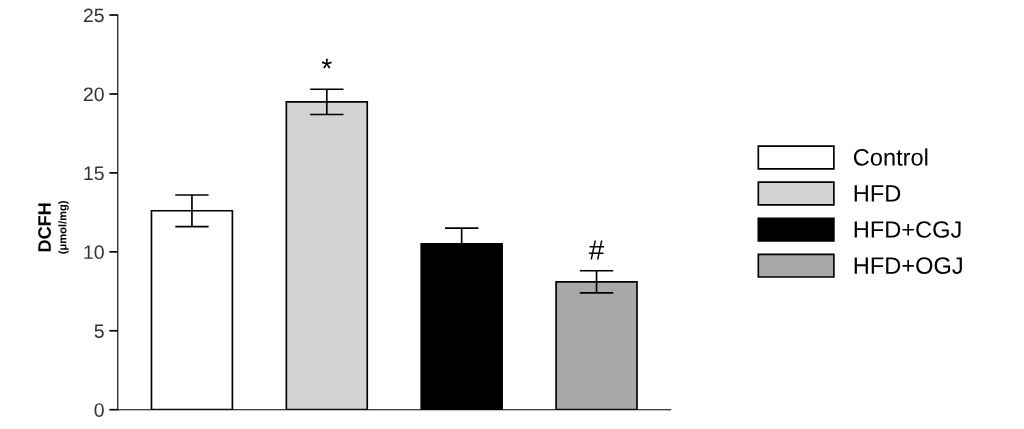  I want to click on y-tick-label: 5, so click(99, 331).